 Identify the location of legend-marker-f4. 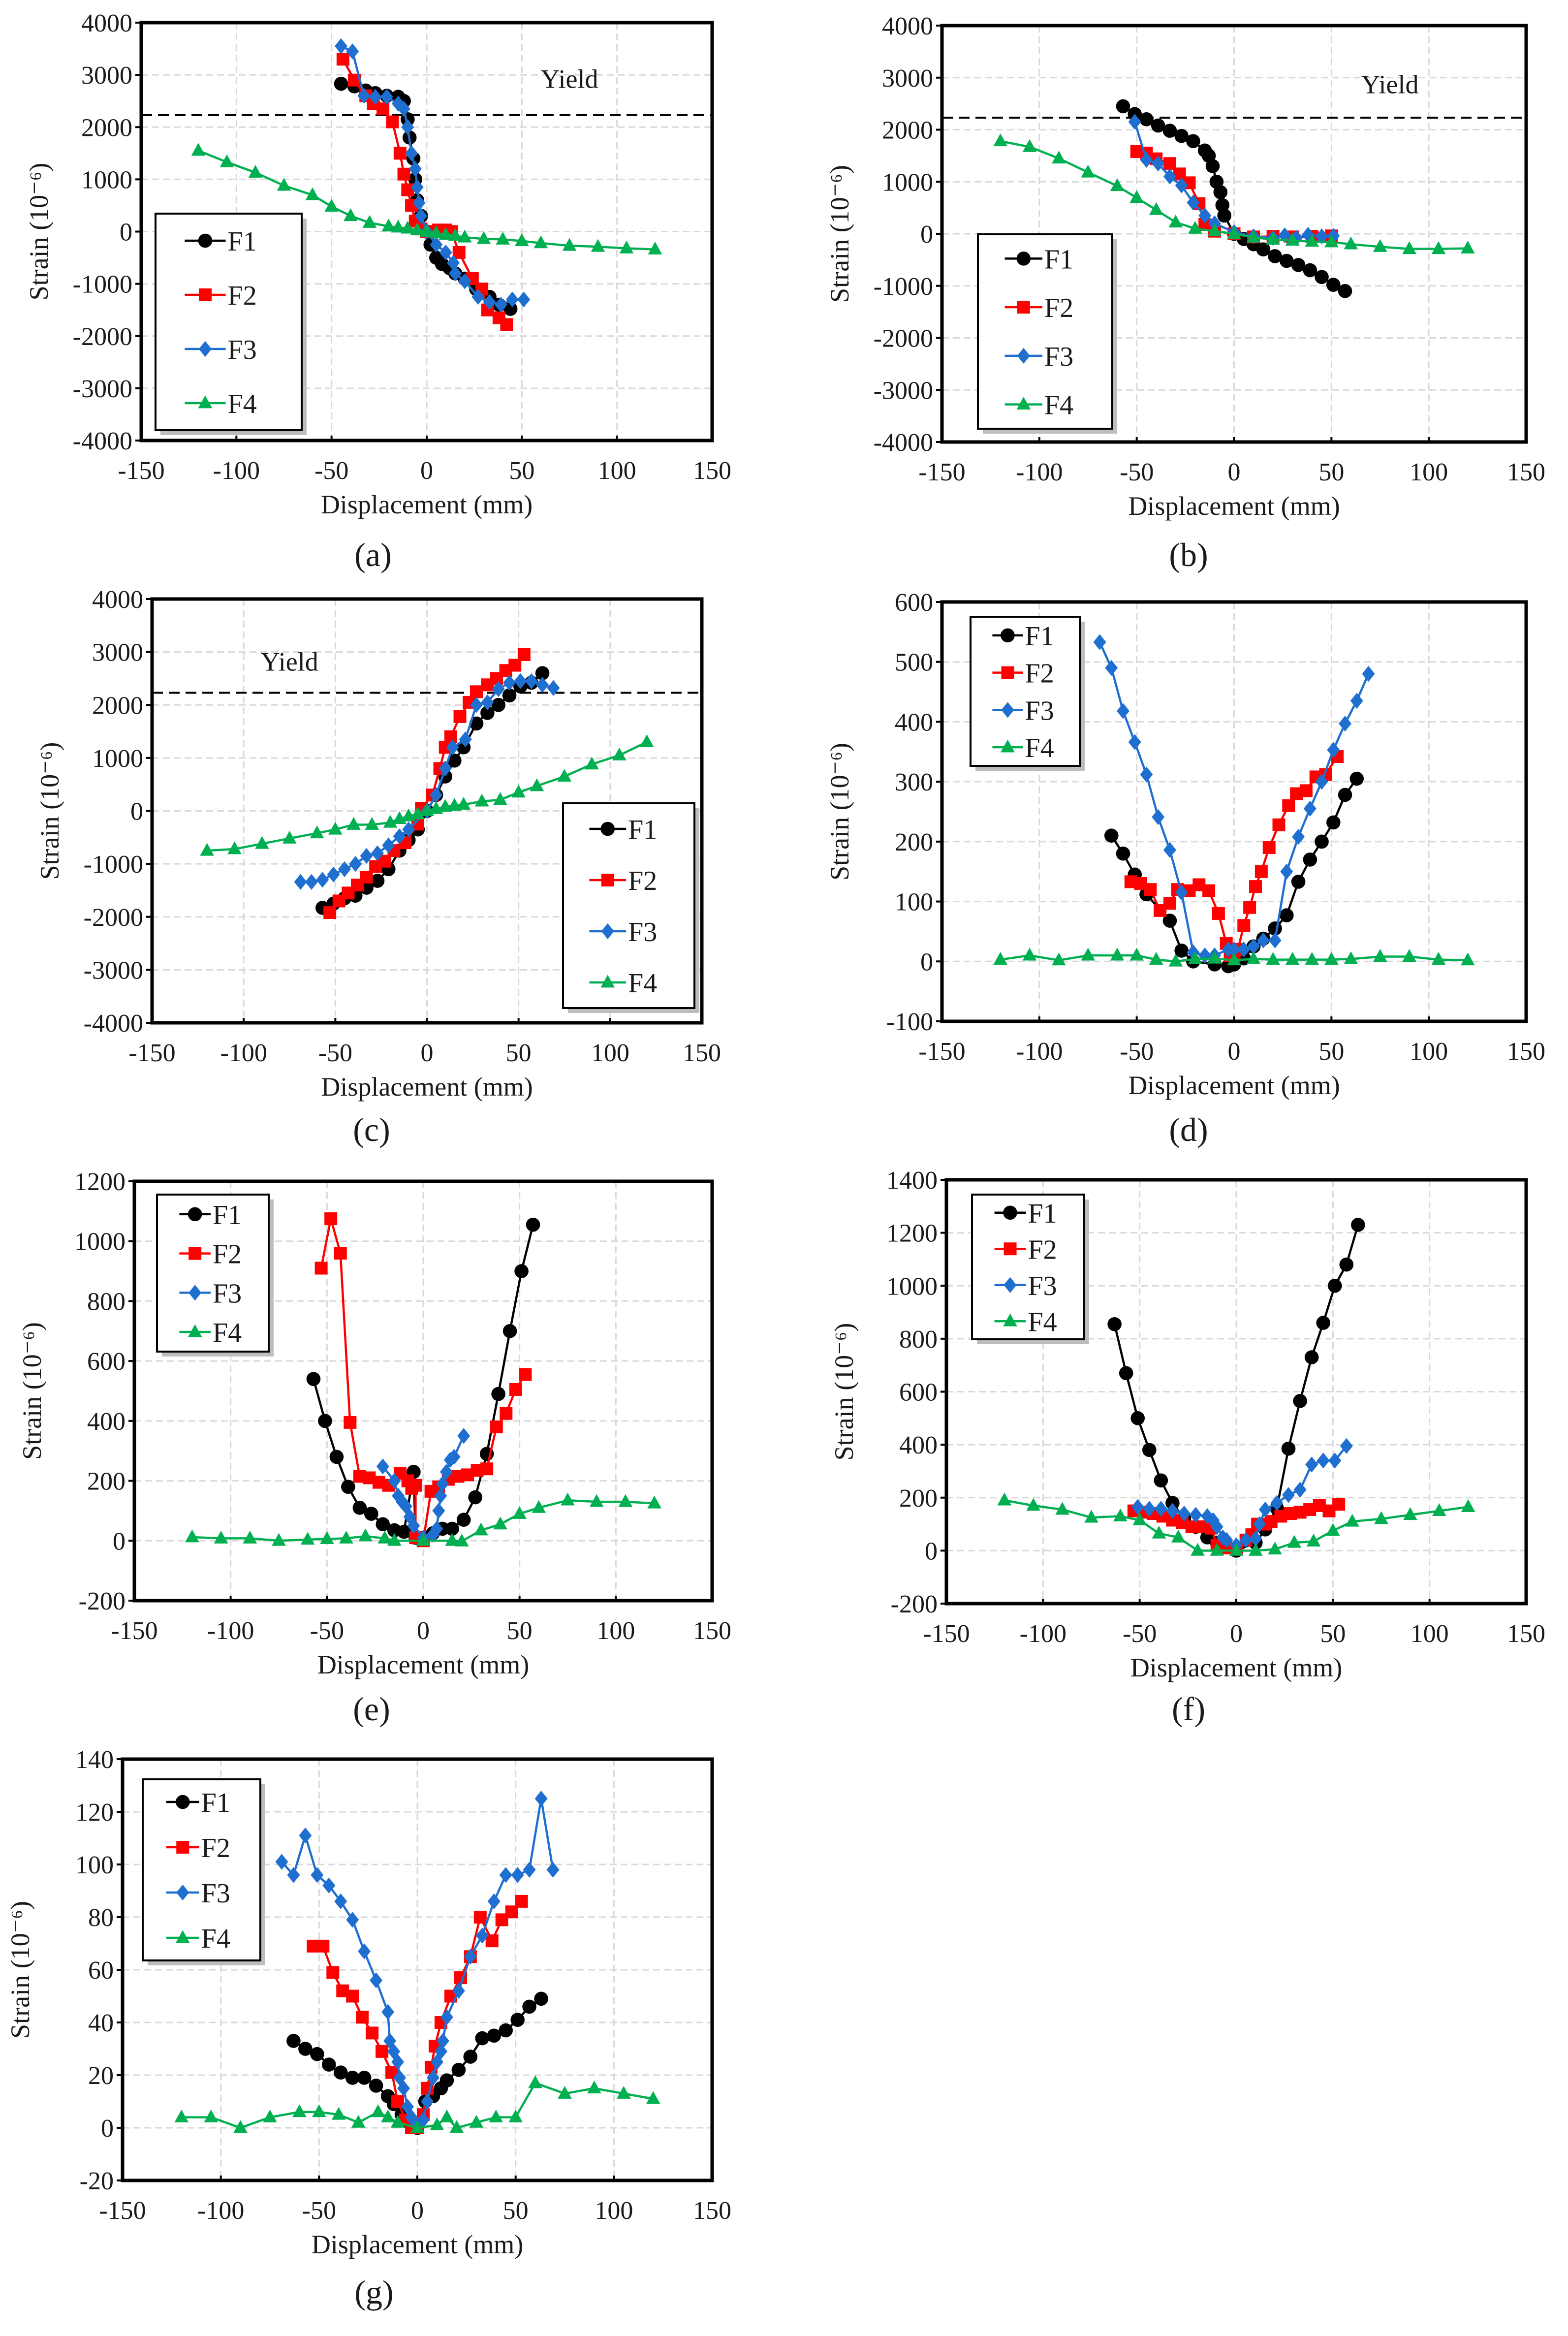
(607, 981).